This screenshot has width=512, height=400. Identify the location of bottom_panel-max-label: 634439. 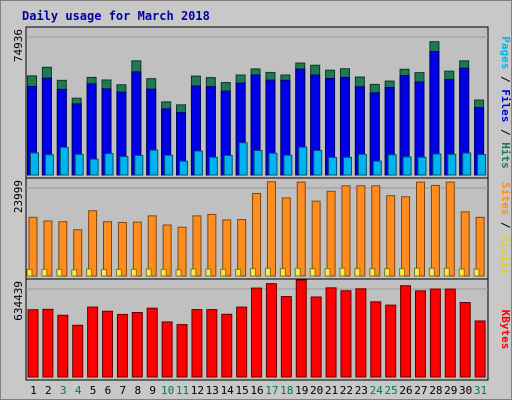
(18, 301).